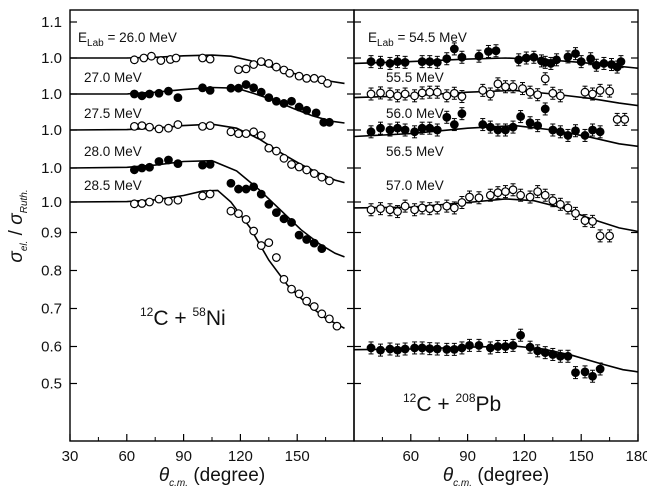 The width and height of the screenshot is (647, 489). Describe the element at coordinates (51, 233) in the screenshot. I see `y-tick-label: 0.9` at that location.